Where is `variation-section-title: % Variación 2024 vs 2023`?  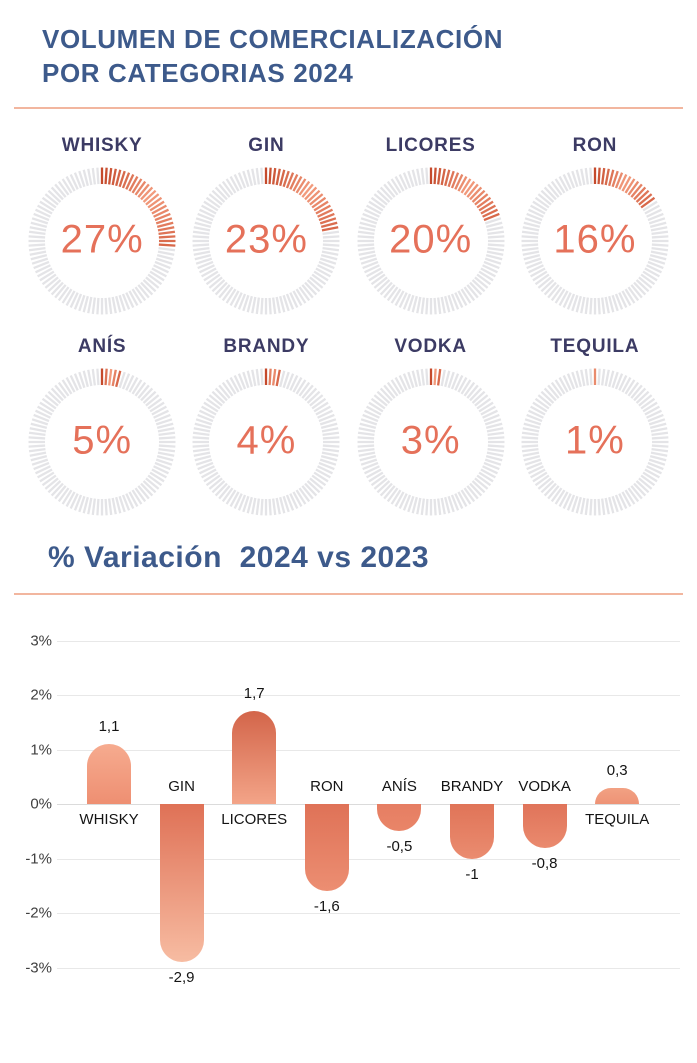 variation-section-title: % Variación 2024 vs 2023 is located at coordinates (239, 557).